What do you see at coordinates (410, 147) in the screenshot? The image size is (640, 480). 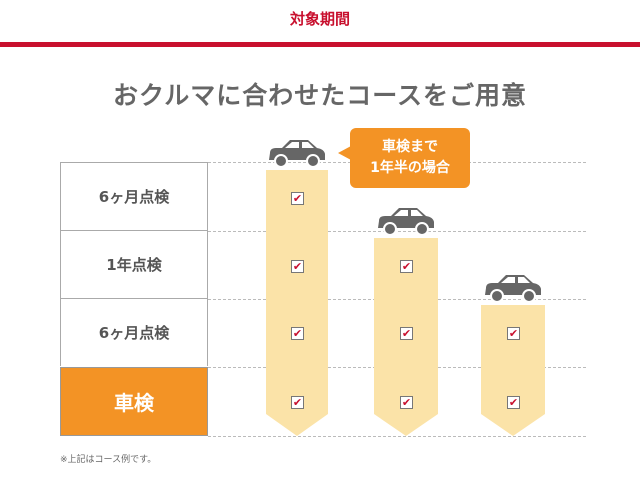 I see `callout-line: 車検まで` at bounding box center [410, 147].